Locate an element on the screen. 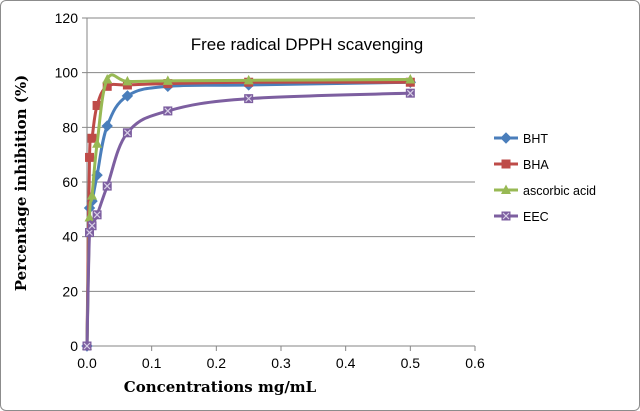 This screenshot has height=411, width=640. y-tick-label: 100 is located at coordinates (67, 73).